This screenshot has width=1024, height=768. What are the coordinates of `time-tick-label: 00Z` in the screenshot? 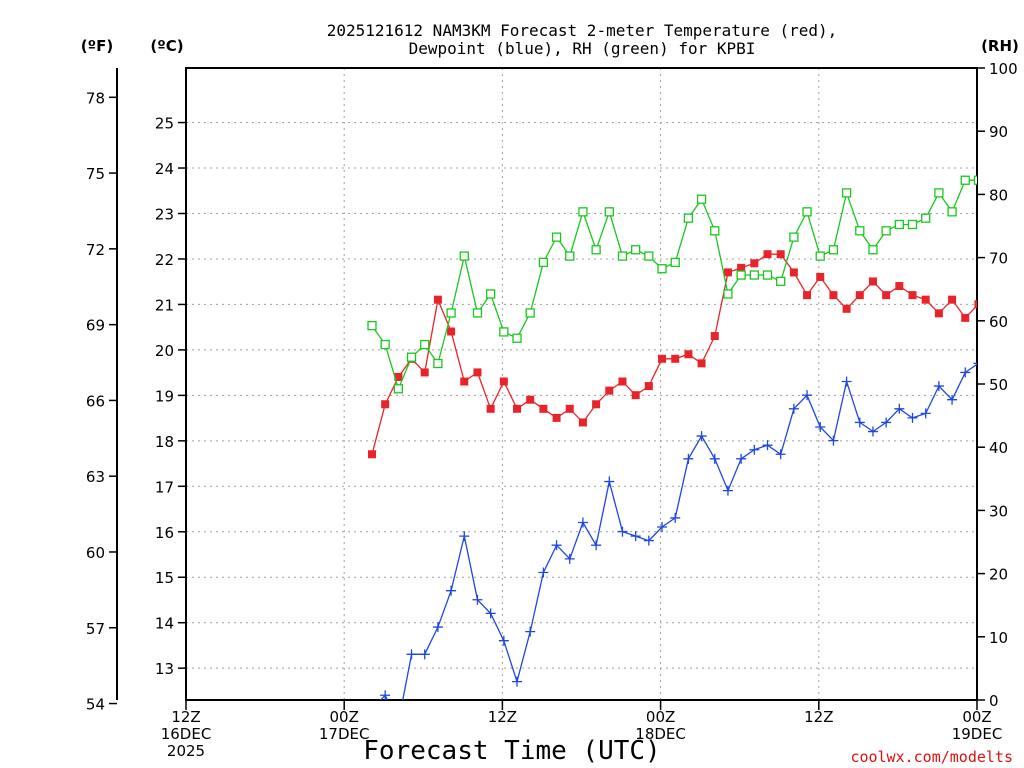 It's located at (344, 717).